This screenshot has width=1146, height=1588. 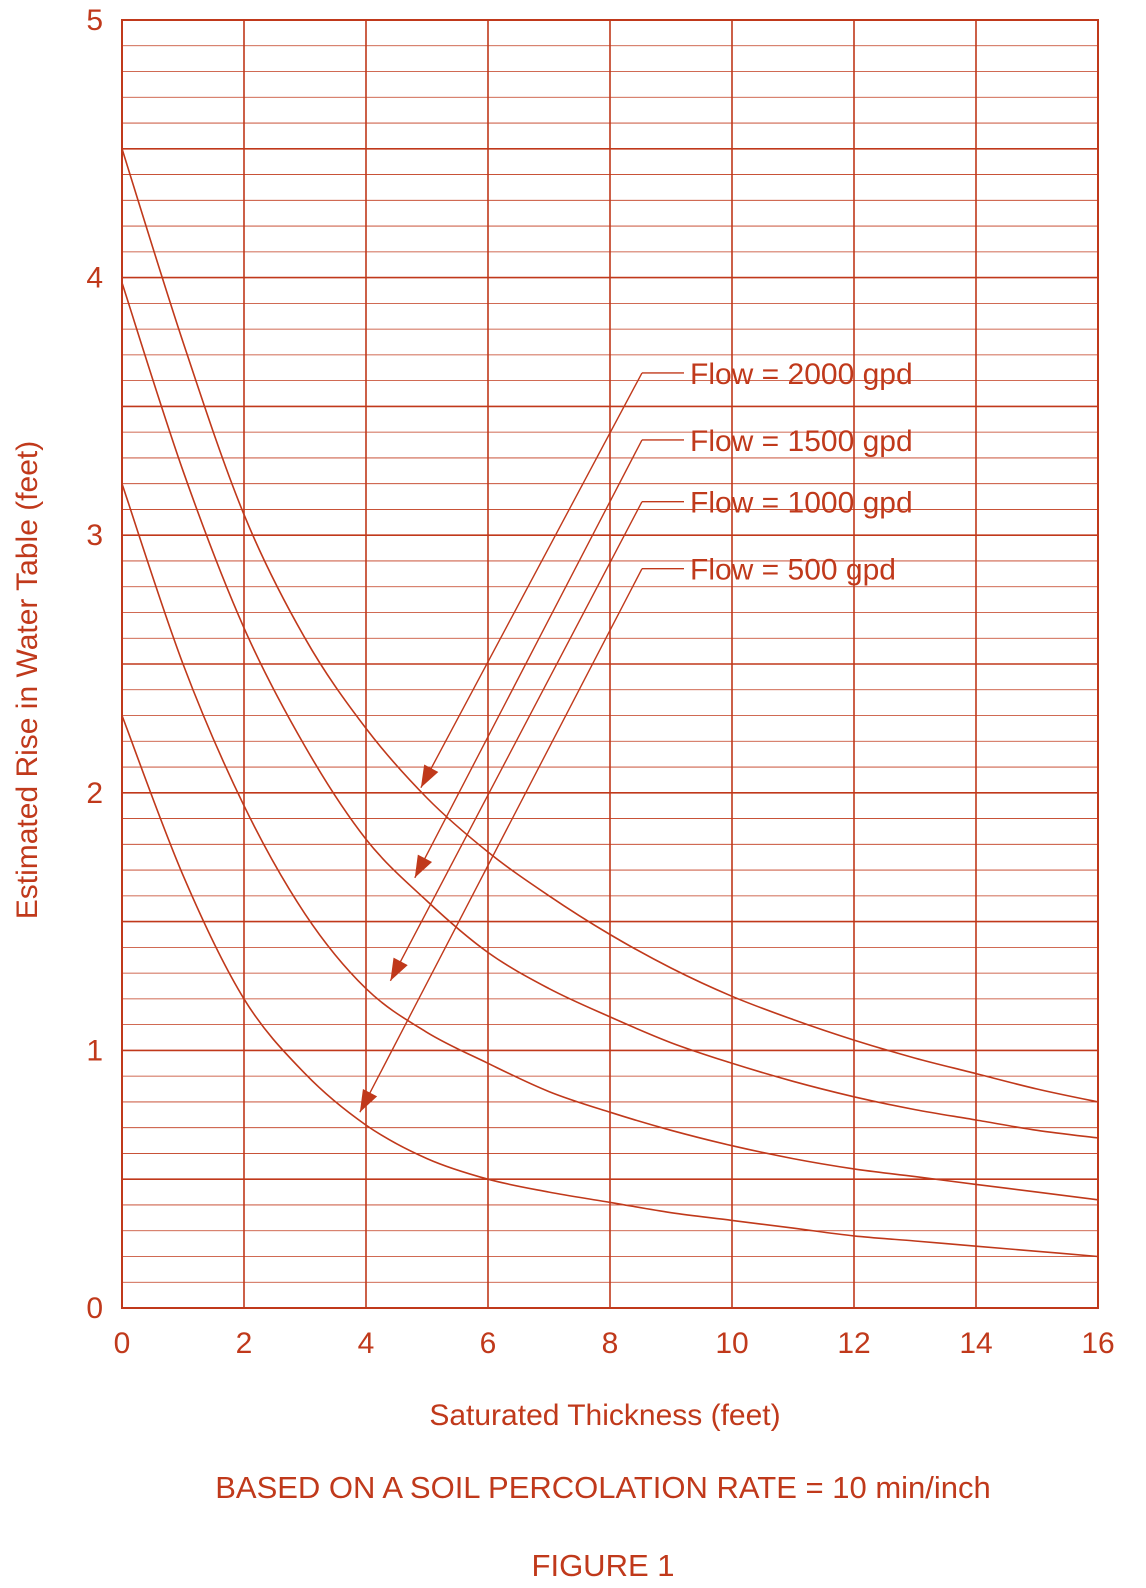 What do you see at coordinates (94, 1308) in the screenshot?
I see `y-tick-label: 0` at bounding box center [94, 1308].